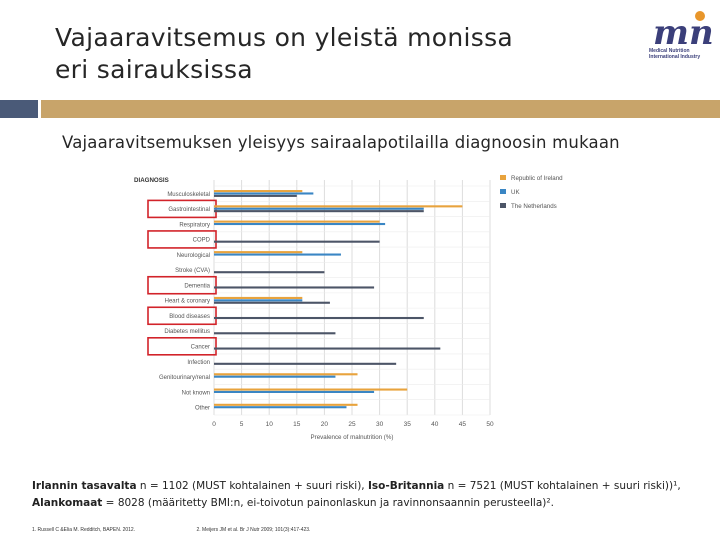  What do you see at coordinates (19, 109) in the screenshot?
I see `header-rule-block` at bounding box center [19, 109].